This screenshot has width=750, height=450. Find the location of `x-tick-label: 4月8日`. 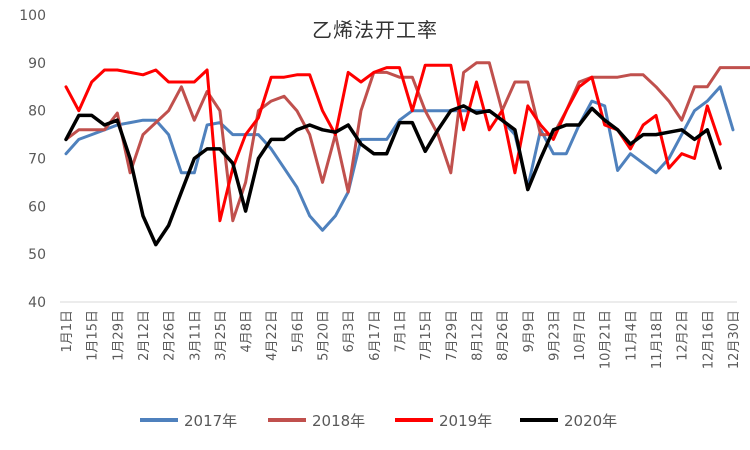

x-tick-label: 4月8日 is located at coordinates (247, 331).